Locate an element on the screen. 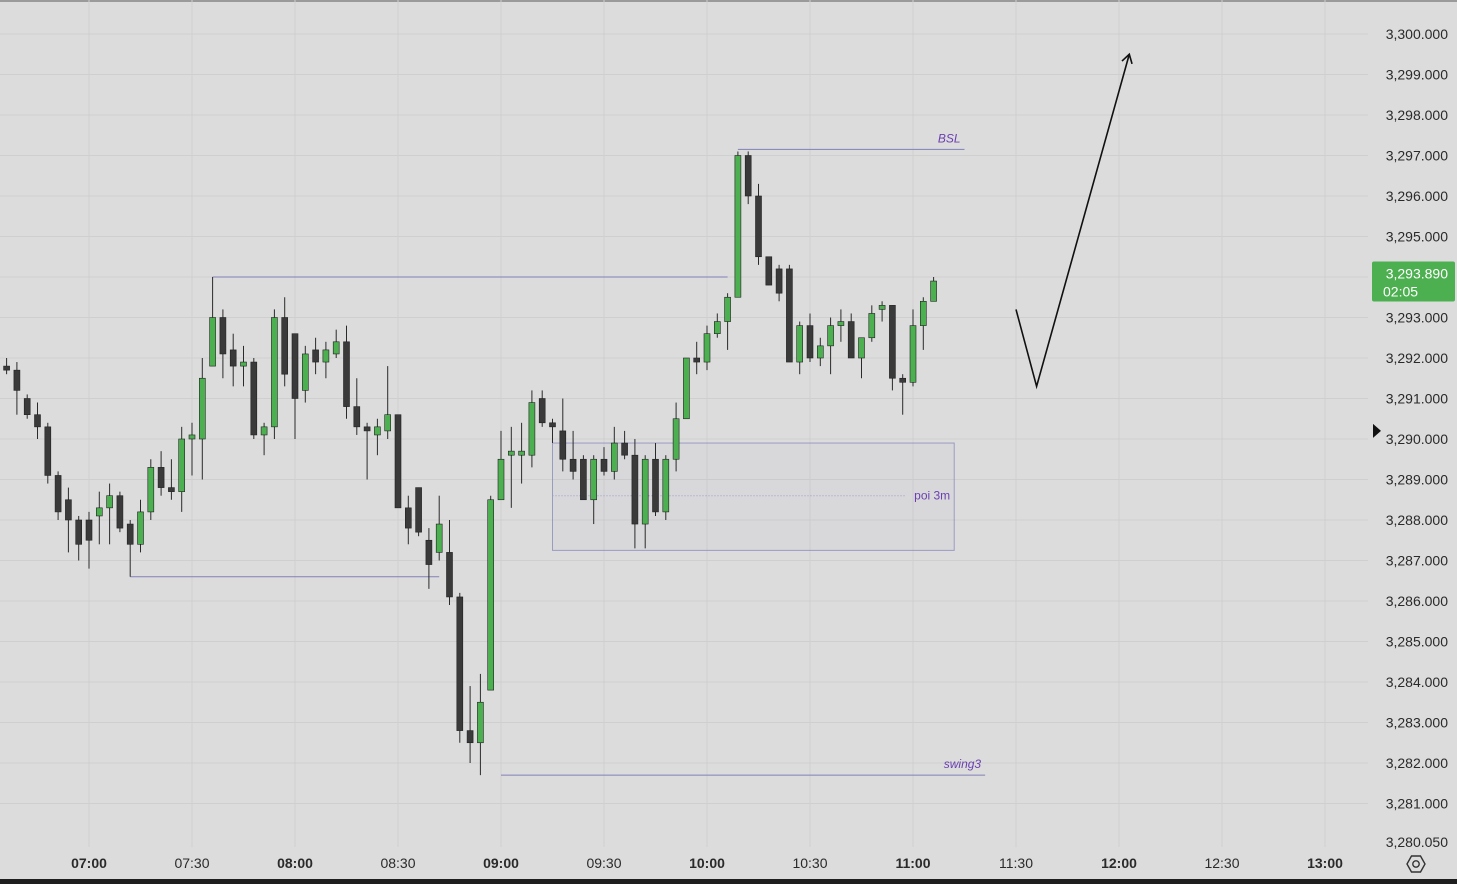  level-label: BSL is located at coordinates (949, 138).